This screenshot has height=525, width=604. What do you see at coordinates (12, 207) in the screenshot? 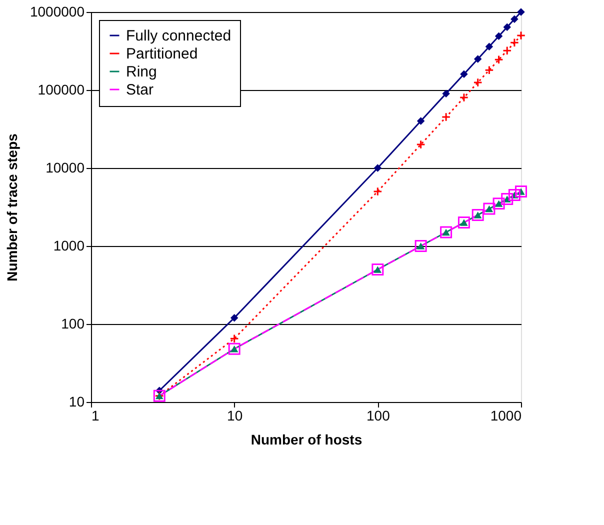
I see `y-axis-title: Number of trace steps` at bounding box center [12, 207].